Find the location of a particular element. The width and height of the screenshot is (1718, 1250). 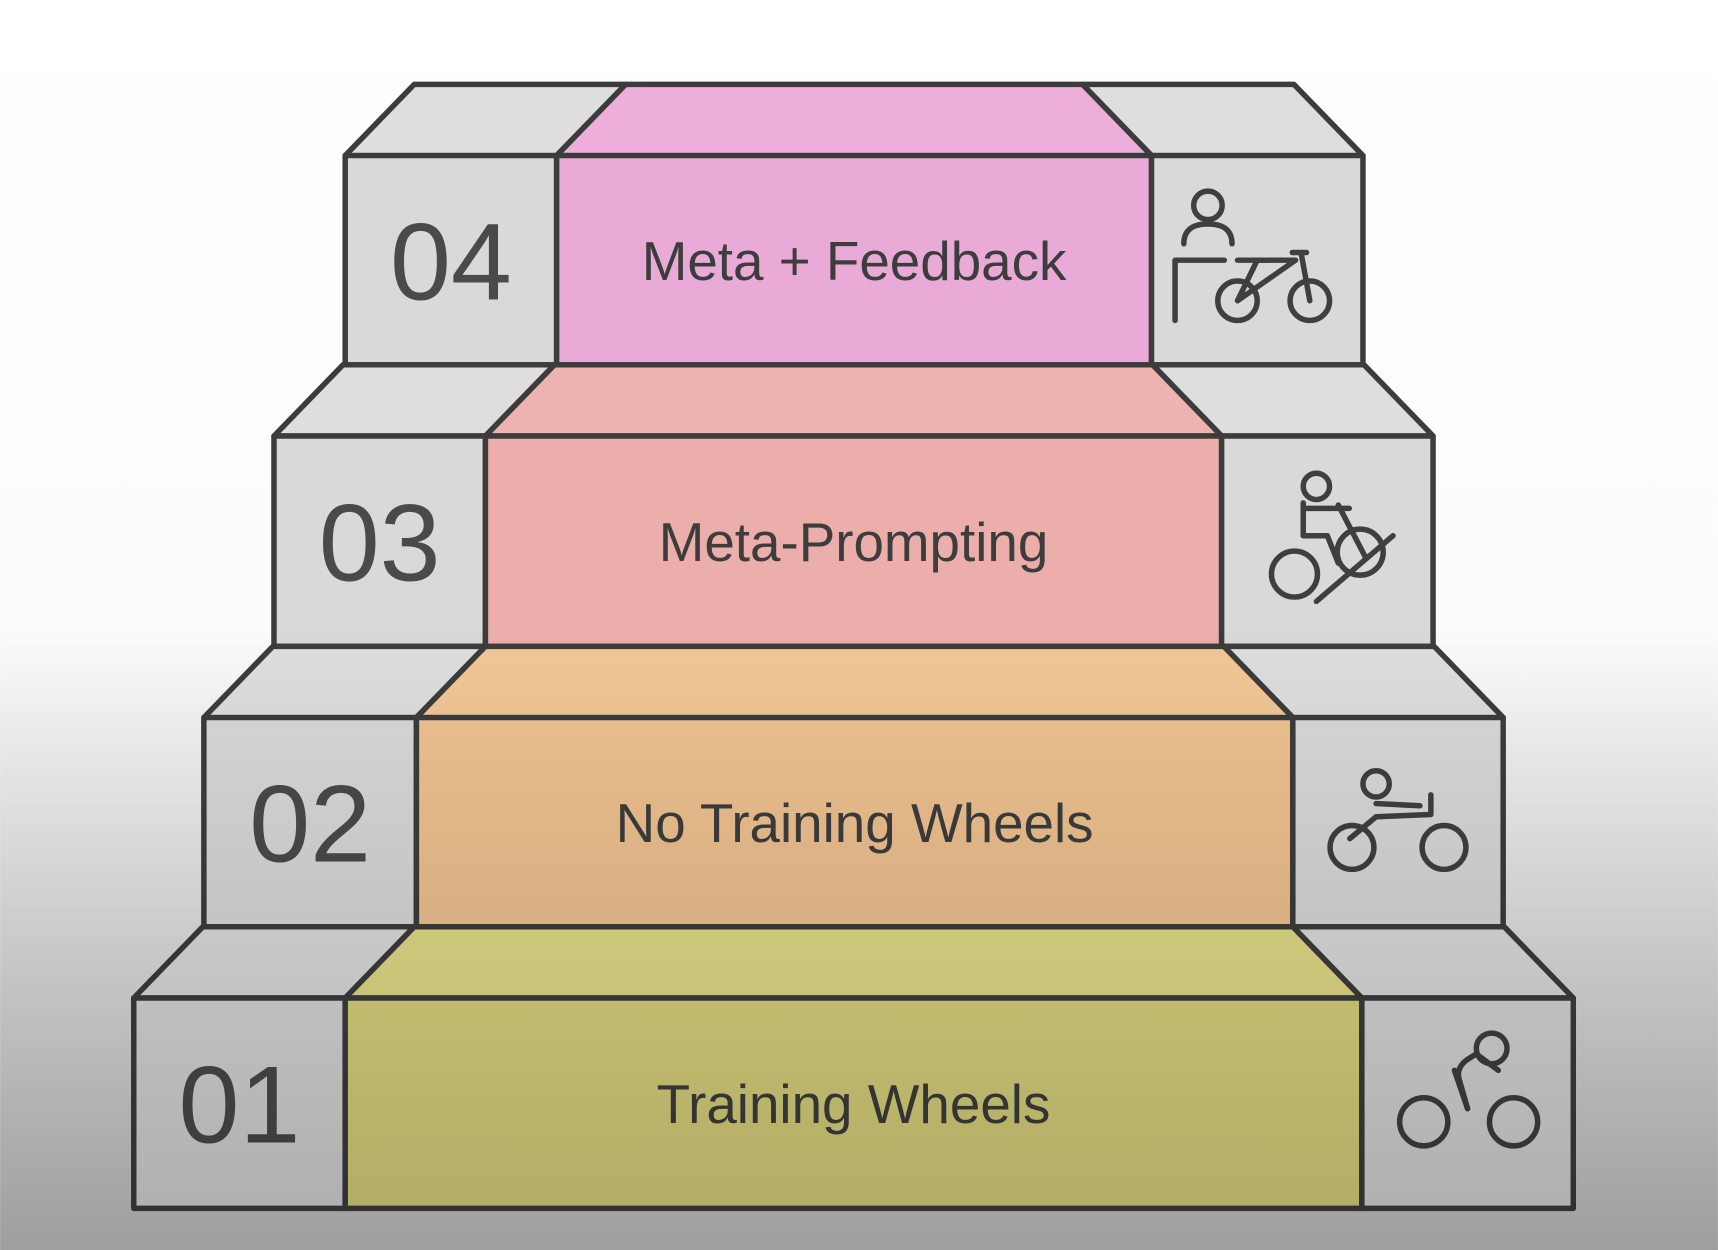

step-label: Meta + Feedback is located at coordinates (854, 261).